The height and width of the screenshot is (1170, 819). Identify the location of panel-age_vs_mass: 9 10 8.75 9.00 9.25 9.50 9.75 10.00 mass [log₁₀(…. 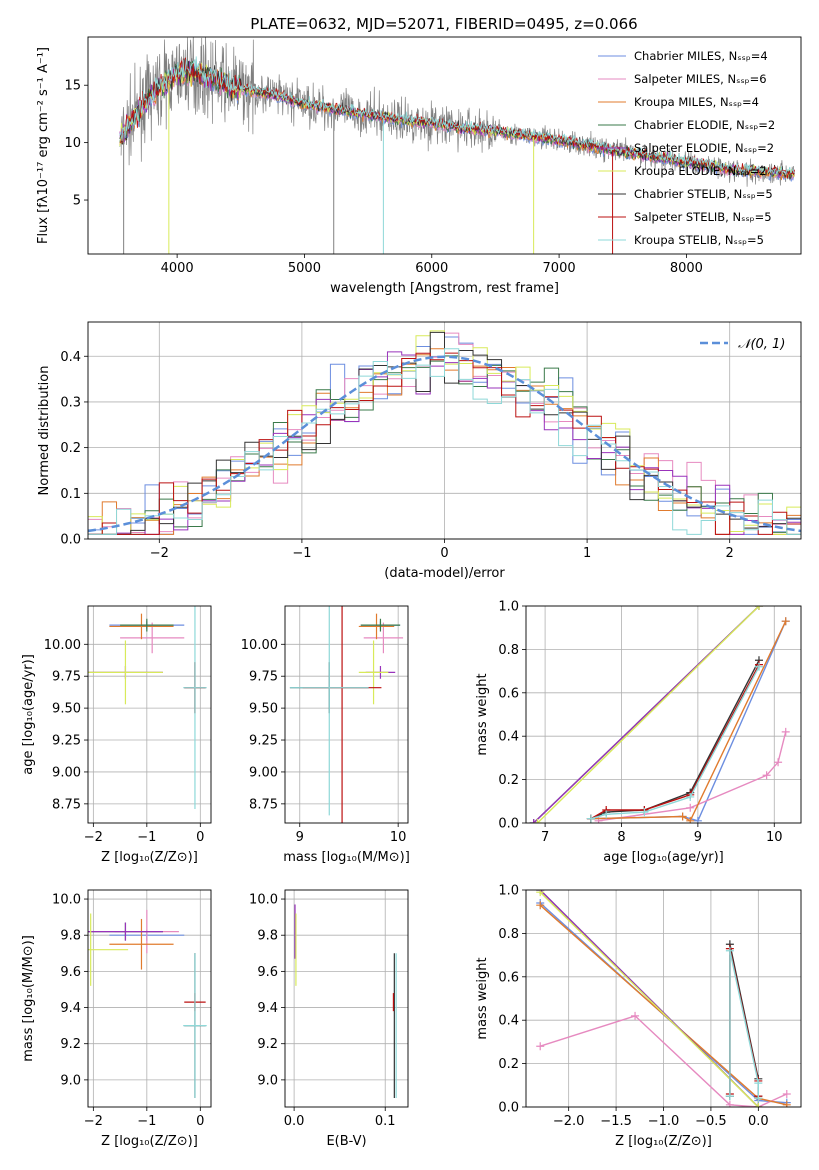
(325, 735).